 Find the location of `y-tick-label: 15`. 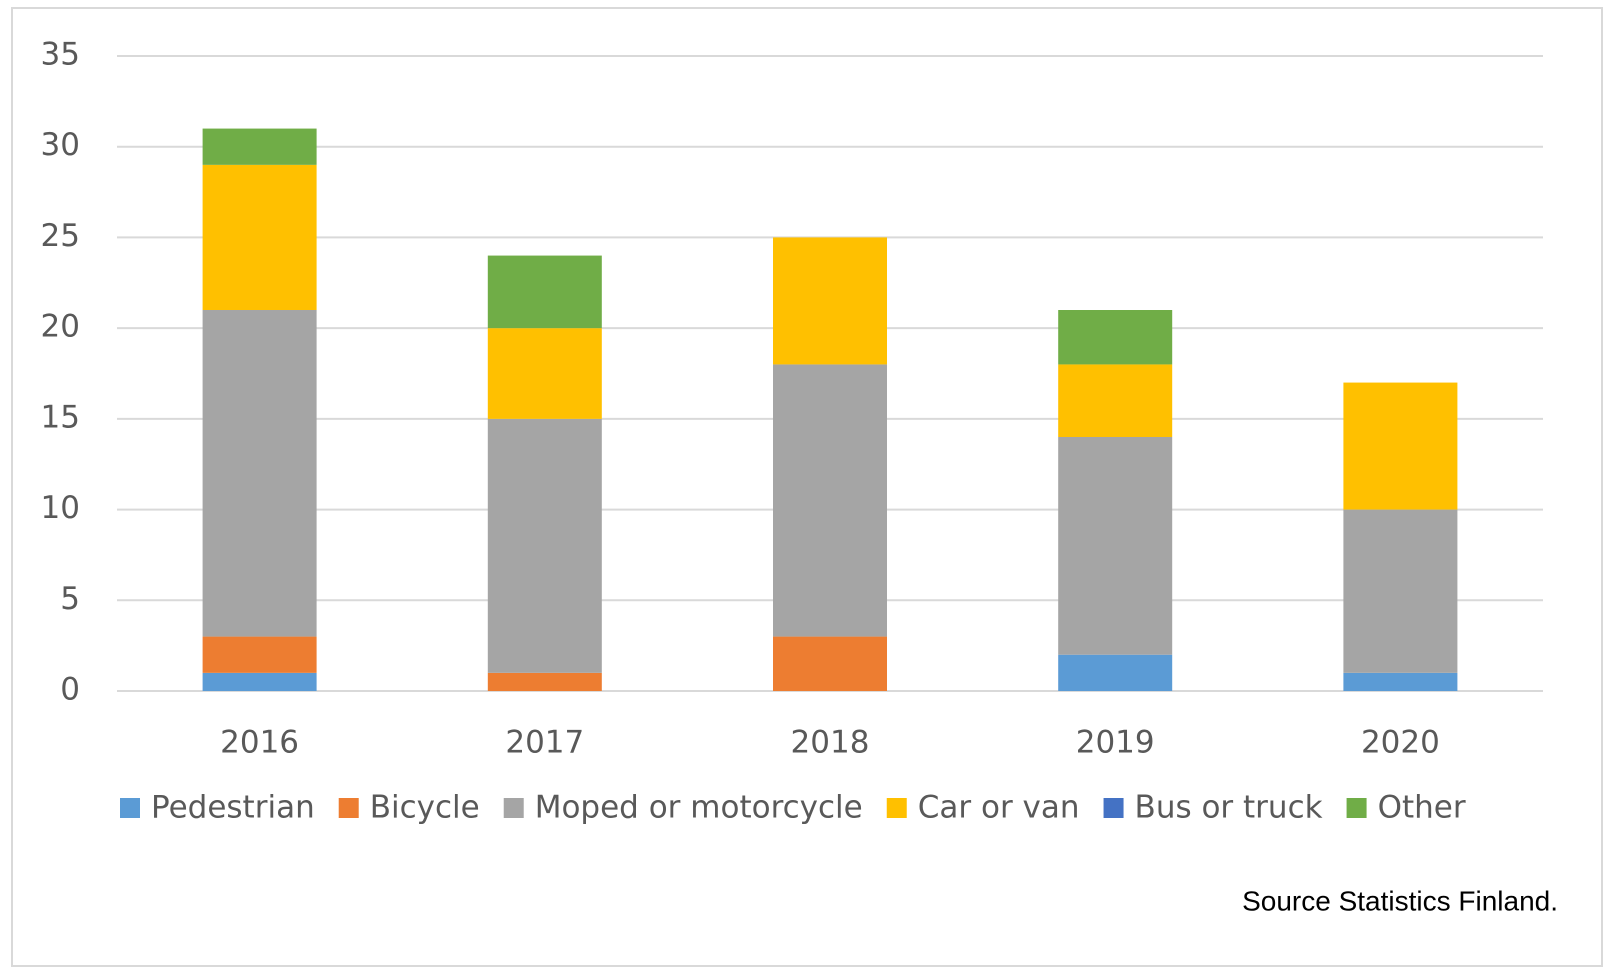

y-tick-label: 15 is located at coordinates (60, 417).